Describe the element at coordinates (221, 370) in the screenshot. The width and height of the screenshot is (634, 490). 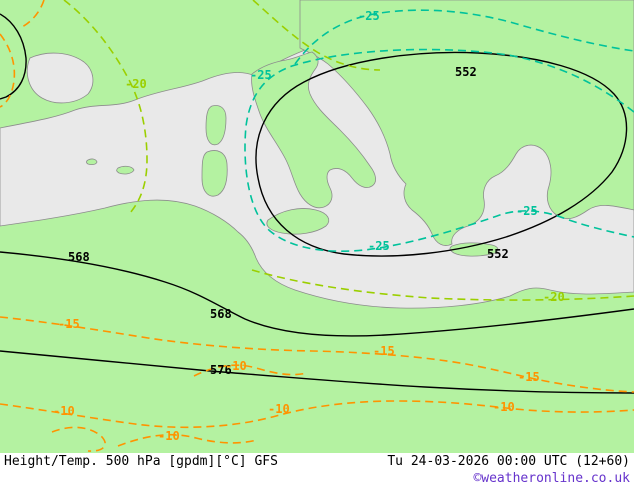
I see `contour-label: 576` at that location.